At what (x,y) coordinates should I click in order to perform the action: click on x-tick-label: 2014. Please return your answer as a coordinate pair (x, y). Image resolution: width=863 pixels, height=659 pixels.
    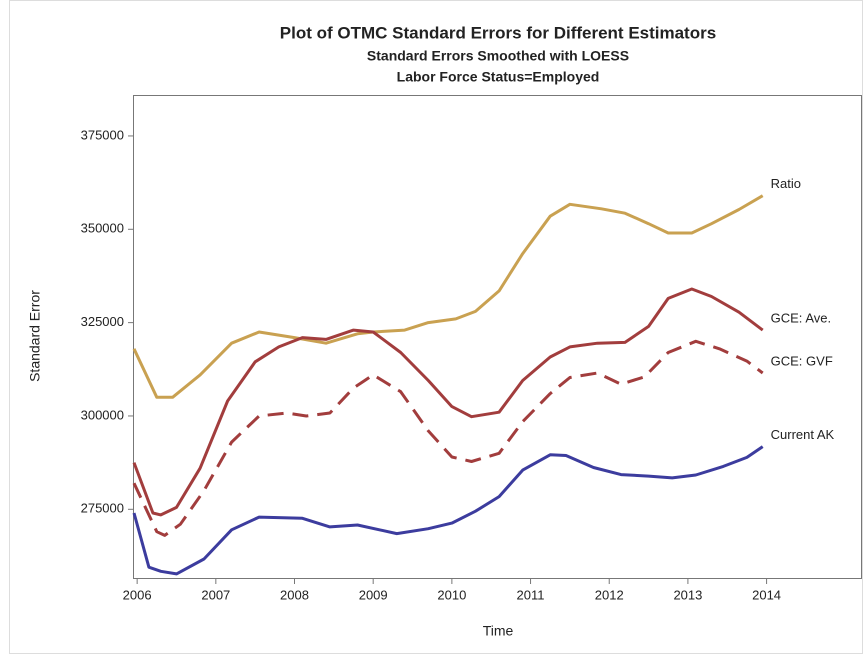
    Looking at the image, I should click on (766, 594).